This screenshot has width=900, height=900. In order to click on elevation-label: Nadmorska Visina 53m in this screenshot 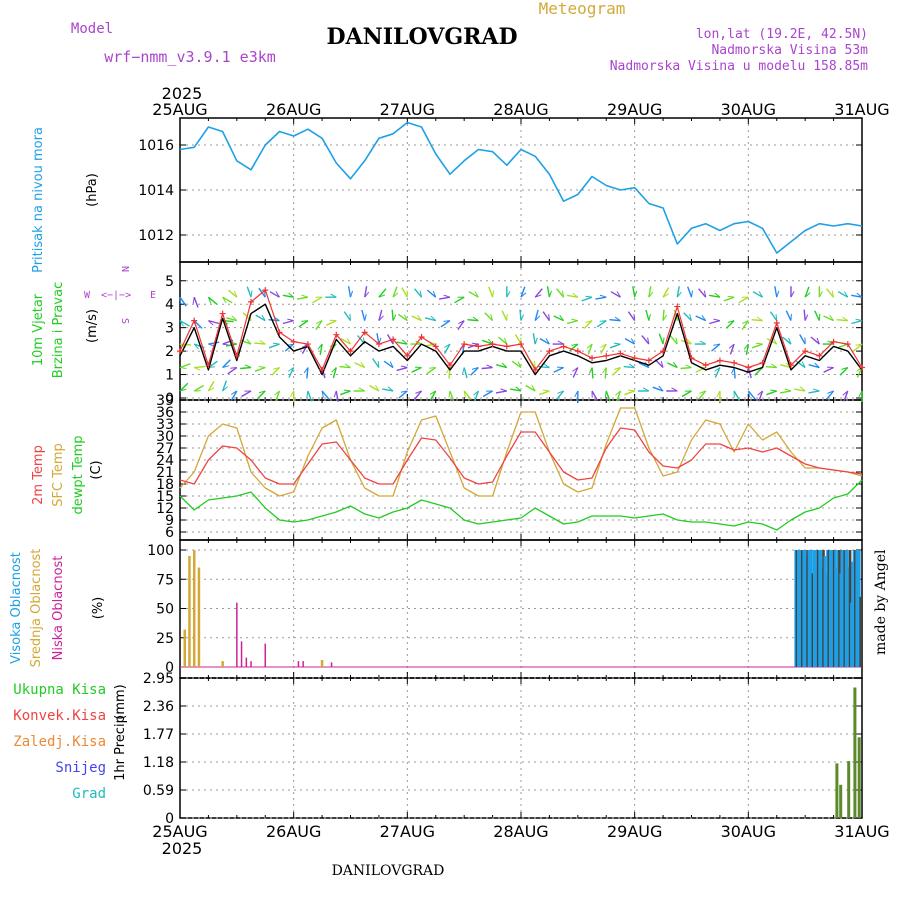, I will do `click(789, 50)`.